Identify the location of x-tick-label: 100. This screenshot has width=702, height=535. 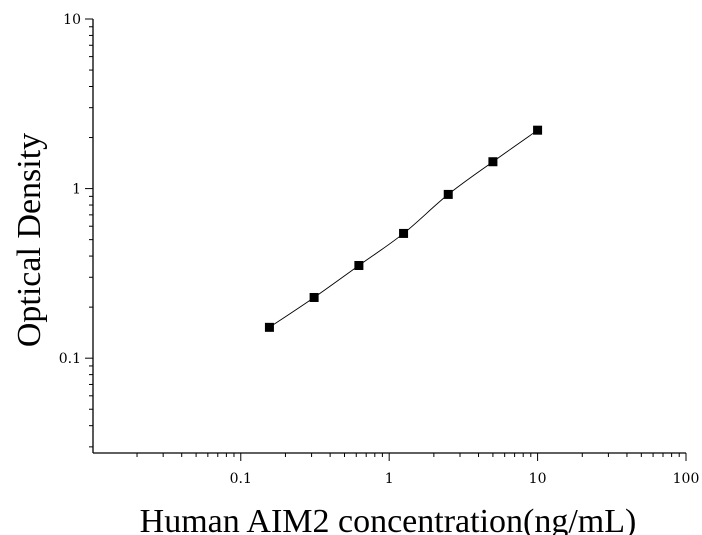
(686, 479).